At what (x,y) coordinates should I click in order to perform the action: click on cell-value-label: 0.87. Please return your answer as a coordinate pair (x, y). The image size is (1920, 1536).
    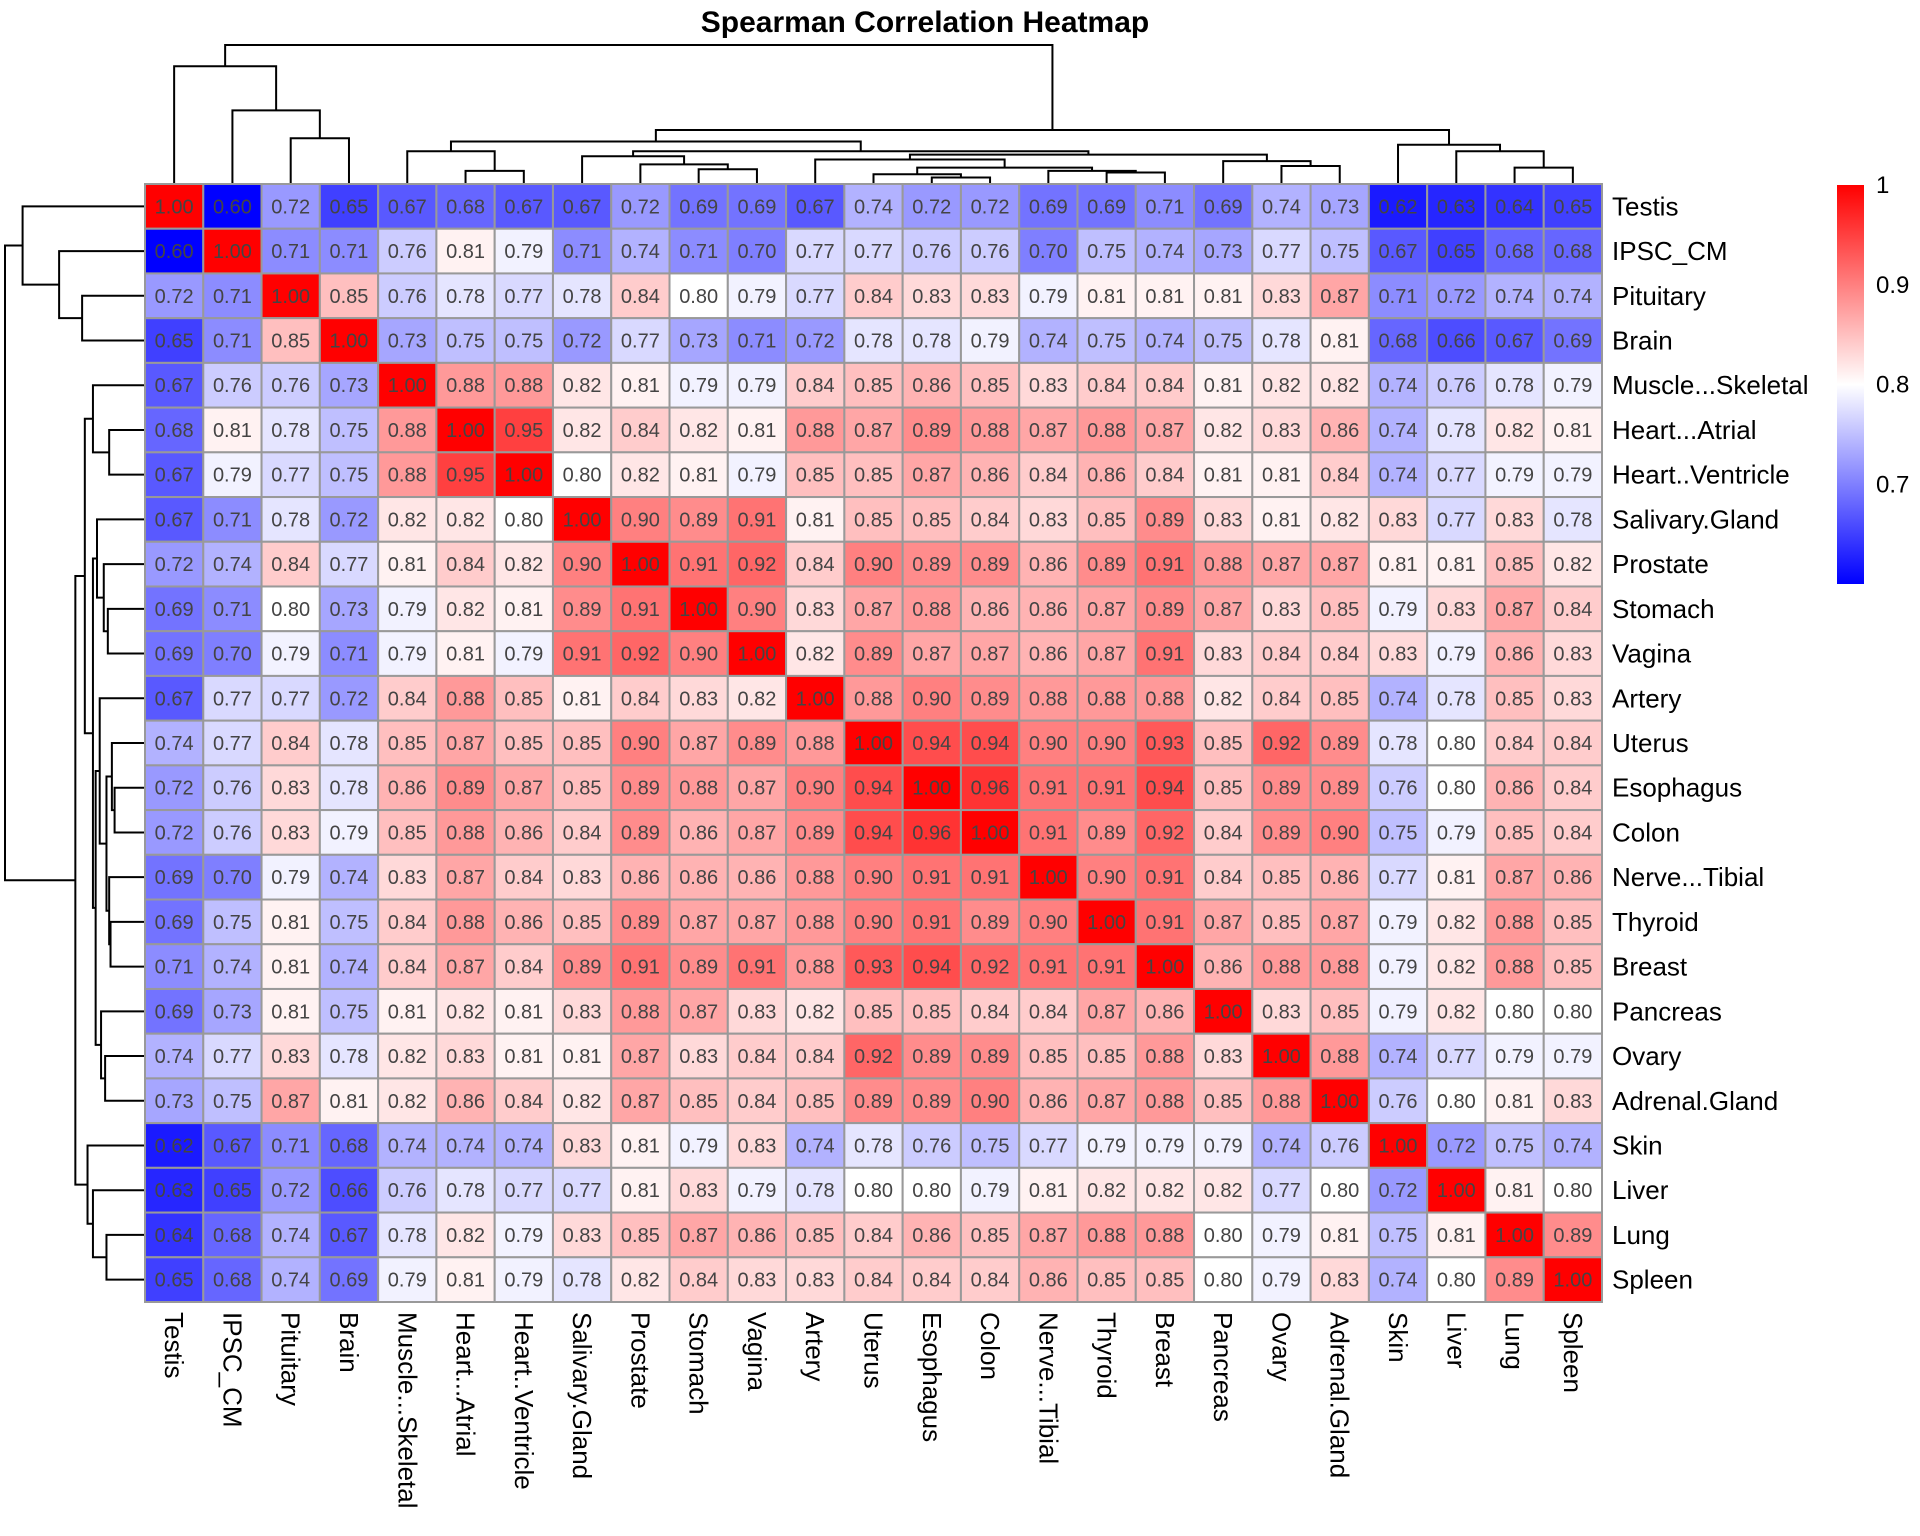
    Looking at the image, I should click on (698, 744).